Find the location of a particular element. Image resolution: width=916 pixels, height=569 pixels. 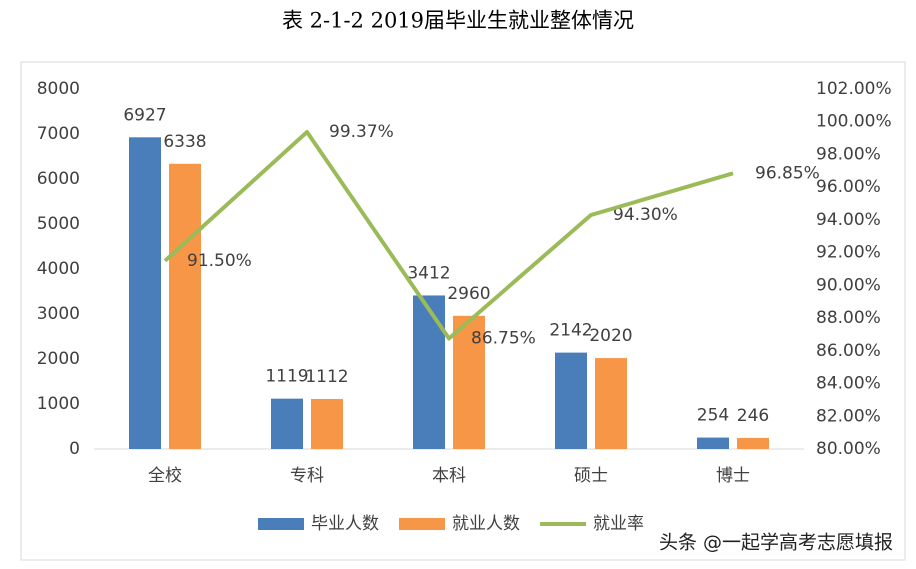

bar-value-label: 246 is located at coordinates (753, 416).